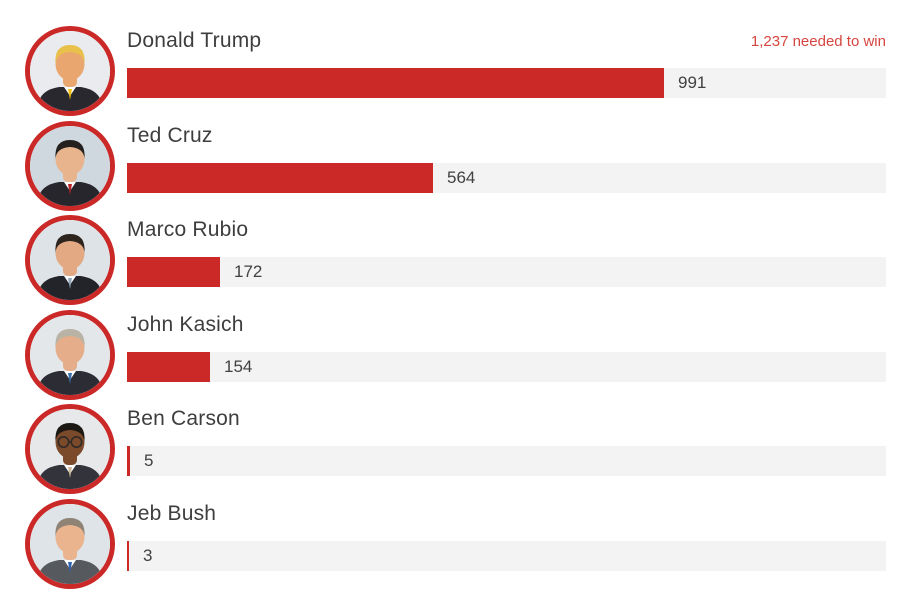  What do you see at coordinates (238, 366) in the screenshot?
I see `delegate-count: 154` at bounding box center [238, 366].